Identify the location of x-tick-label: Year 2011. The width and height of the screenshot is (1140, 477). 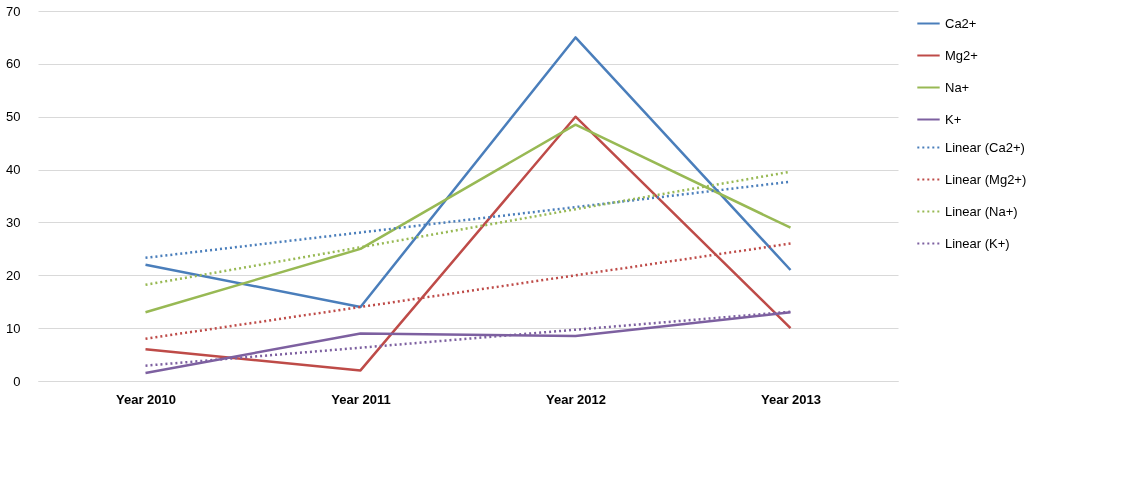
(361, 399).